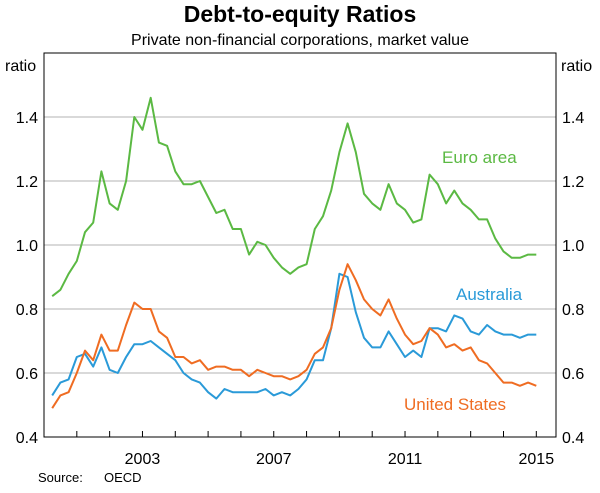 The image size is (600, 493). What do you see at coordinates (123, 477) in the screenshot?
I see `source-value: OECD` at bounding box center [123, 477].